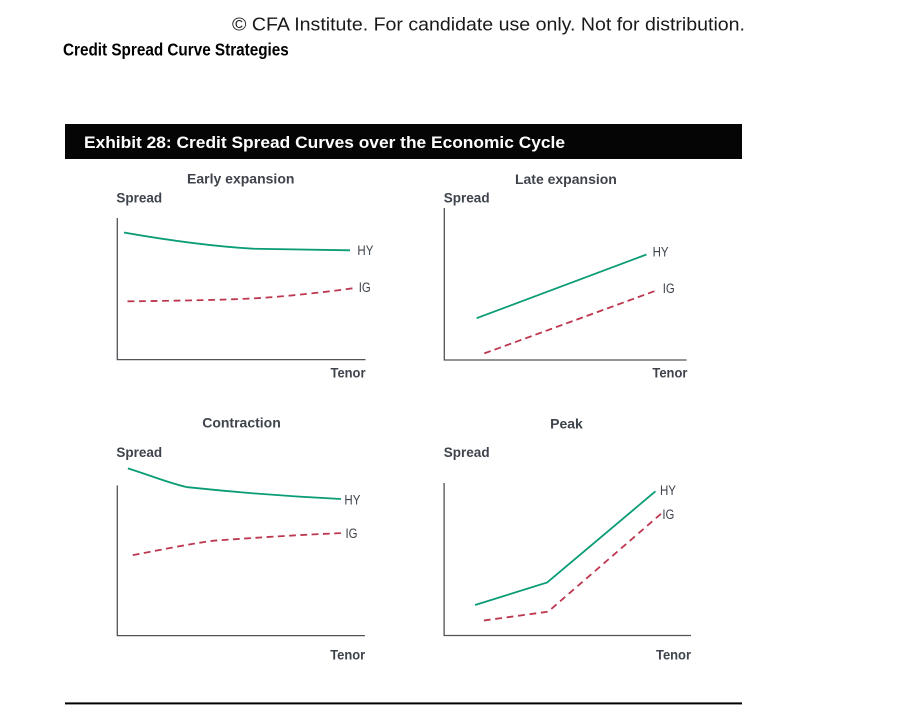  I want to click on svg-text: Contraction, so click(241, 423).